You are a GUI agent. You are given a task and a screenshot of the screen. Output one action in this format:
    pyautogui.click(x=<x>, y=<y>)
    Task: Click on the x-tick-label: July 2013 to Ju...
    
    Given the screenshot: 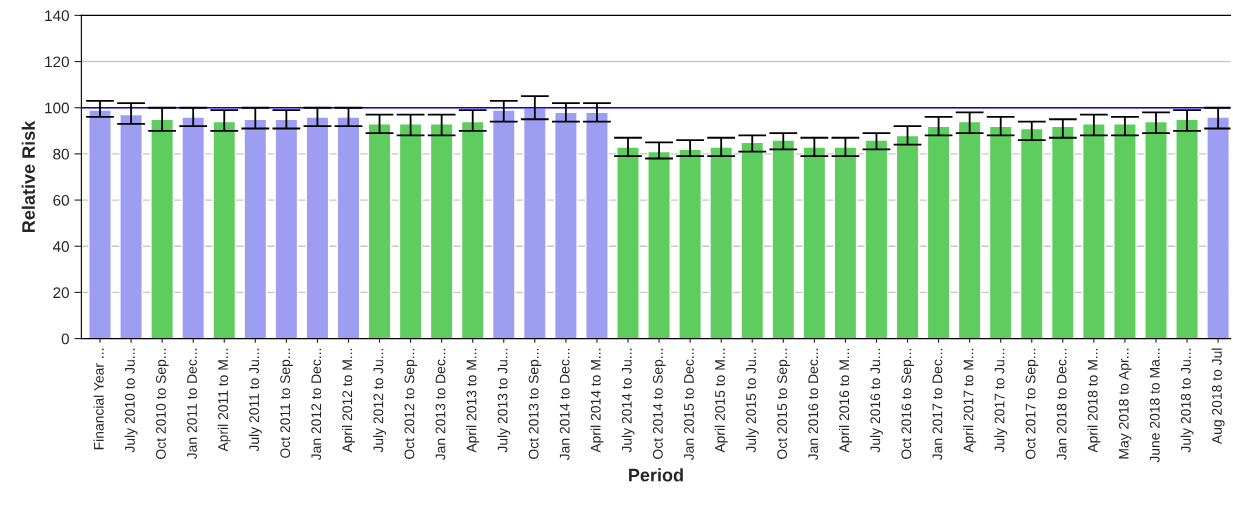 What is the action you would take?
    pyautogui.click(x=504, y=400)
    